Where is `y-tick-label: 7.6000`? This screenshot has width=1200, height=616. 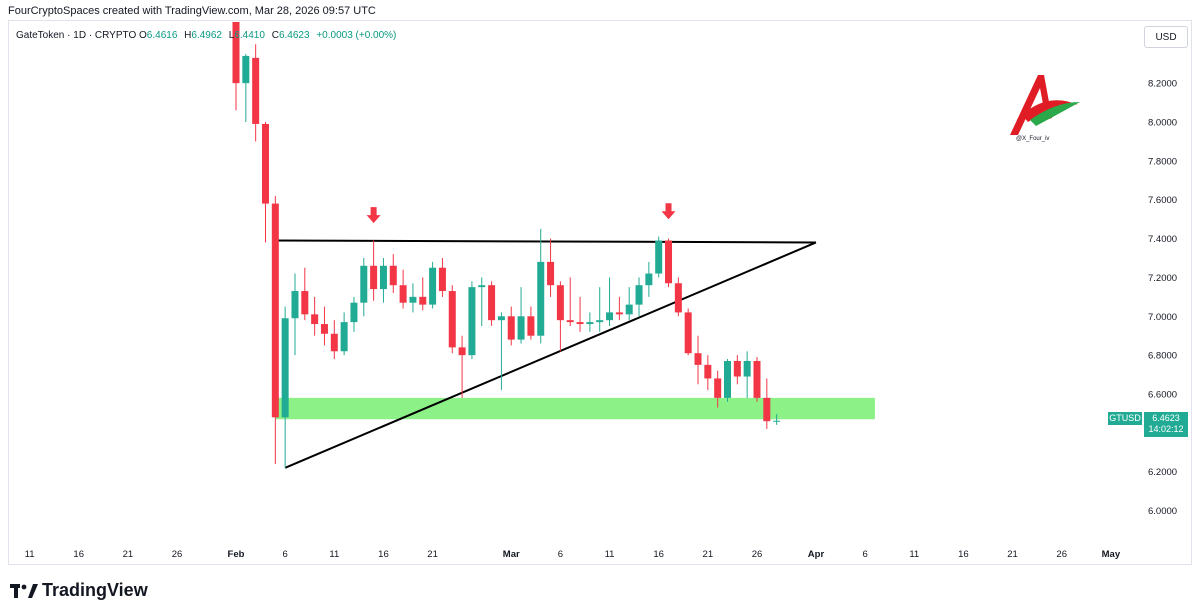 y-tick-label: 7.6000 is located at coordinates (1162, 200).